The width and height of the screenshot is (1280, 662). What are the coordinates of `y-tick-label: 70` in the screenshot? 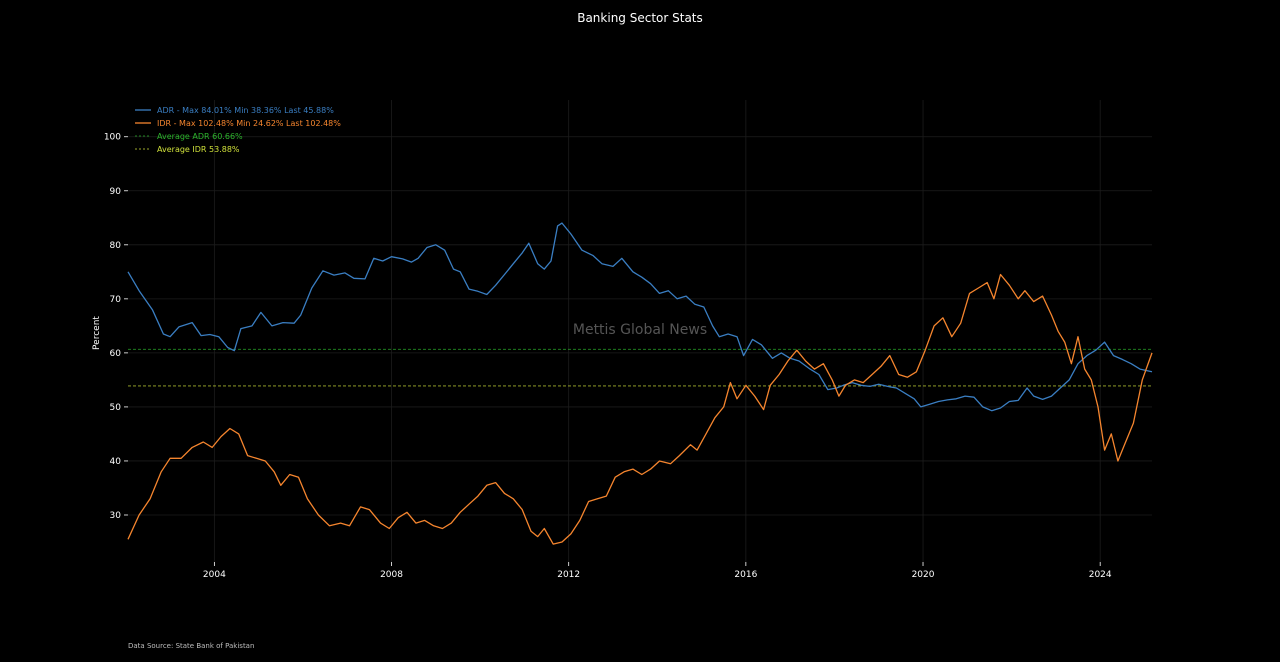 It's located at (116, 300).